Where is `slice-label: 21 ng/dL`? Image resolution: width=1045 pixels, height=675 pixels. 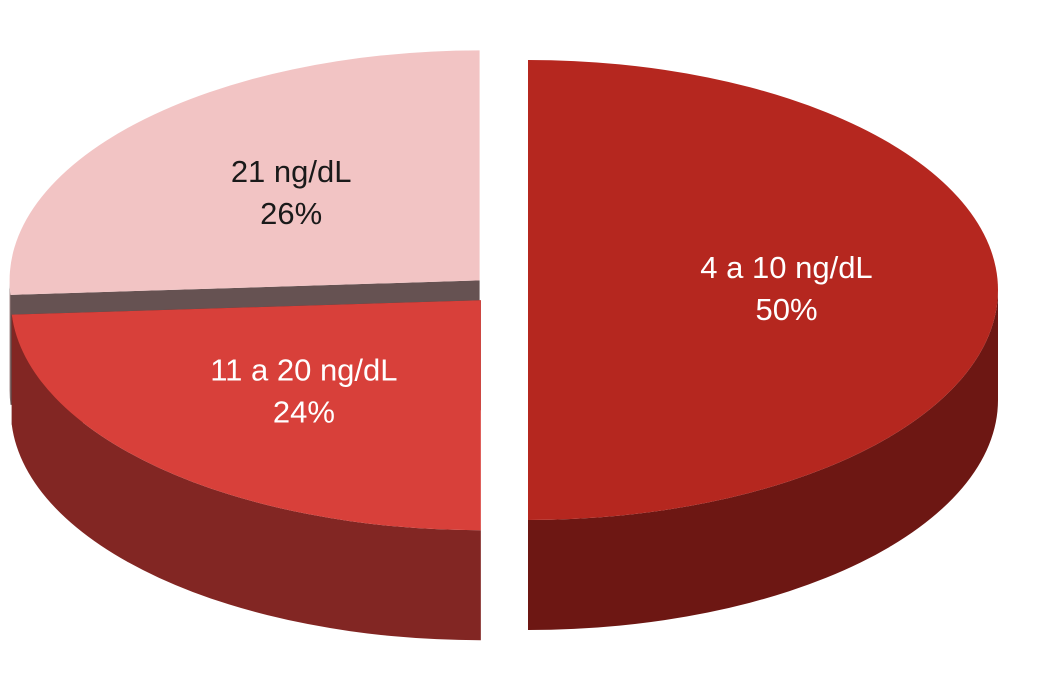
slice-label: 21 ng/dL is located at coordinates (291, 171).